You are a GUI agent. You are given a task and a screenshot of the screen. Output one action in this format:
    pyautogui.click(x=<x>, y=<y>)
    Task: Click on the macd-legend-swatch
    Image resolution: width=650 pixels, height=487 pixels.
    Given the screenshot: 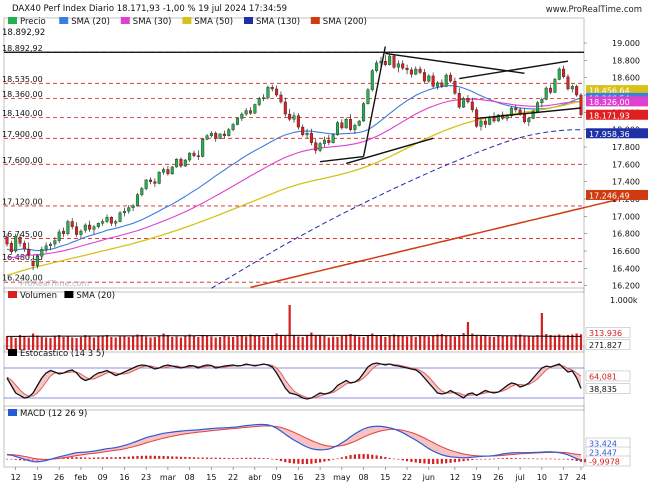 What is the action you would take?
    pyautogui.click(x=12, y=412)
    